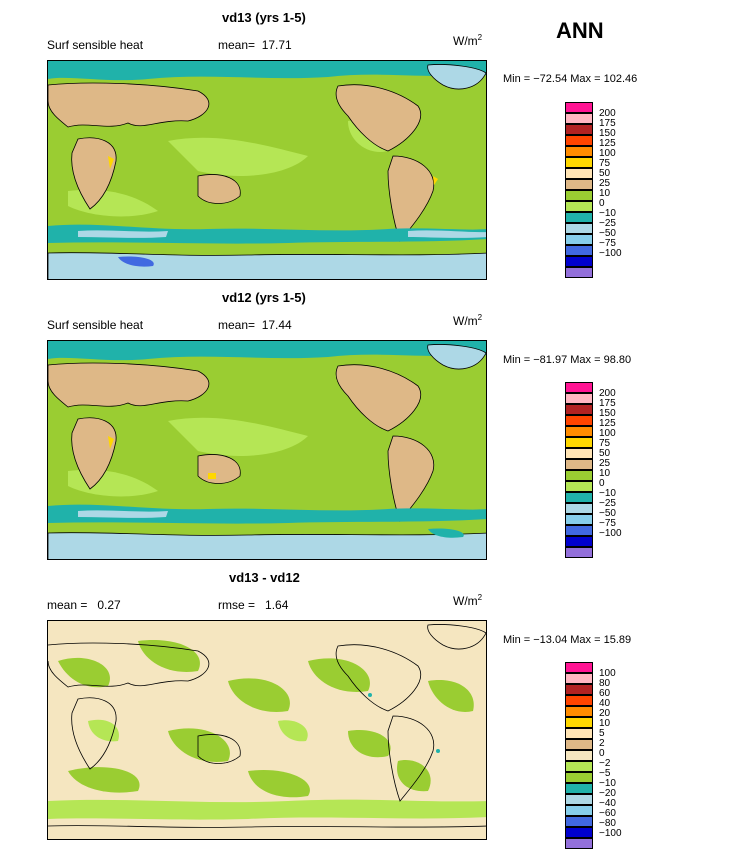 Image resolution: width=733 pixels, height=852 pixels. Describe the element at coordinates (567, 360) in the screenshot. I see `min-max-label: Min = −81.97 Max = 98.80` at that location.